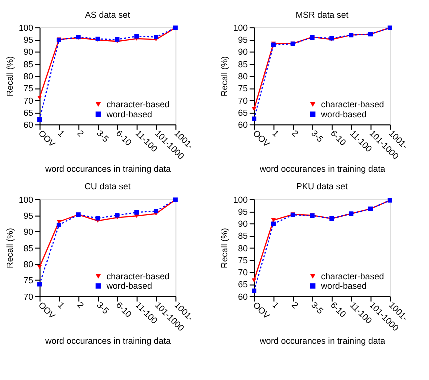 The height and width of the screenshot is (380, 429). What do you see at coordinates (108, 15) in the screenshot?
I see `chart-title: AS data set` at bounding box center [108, 15].